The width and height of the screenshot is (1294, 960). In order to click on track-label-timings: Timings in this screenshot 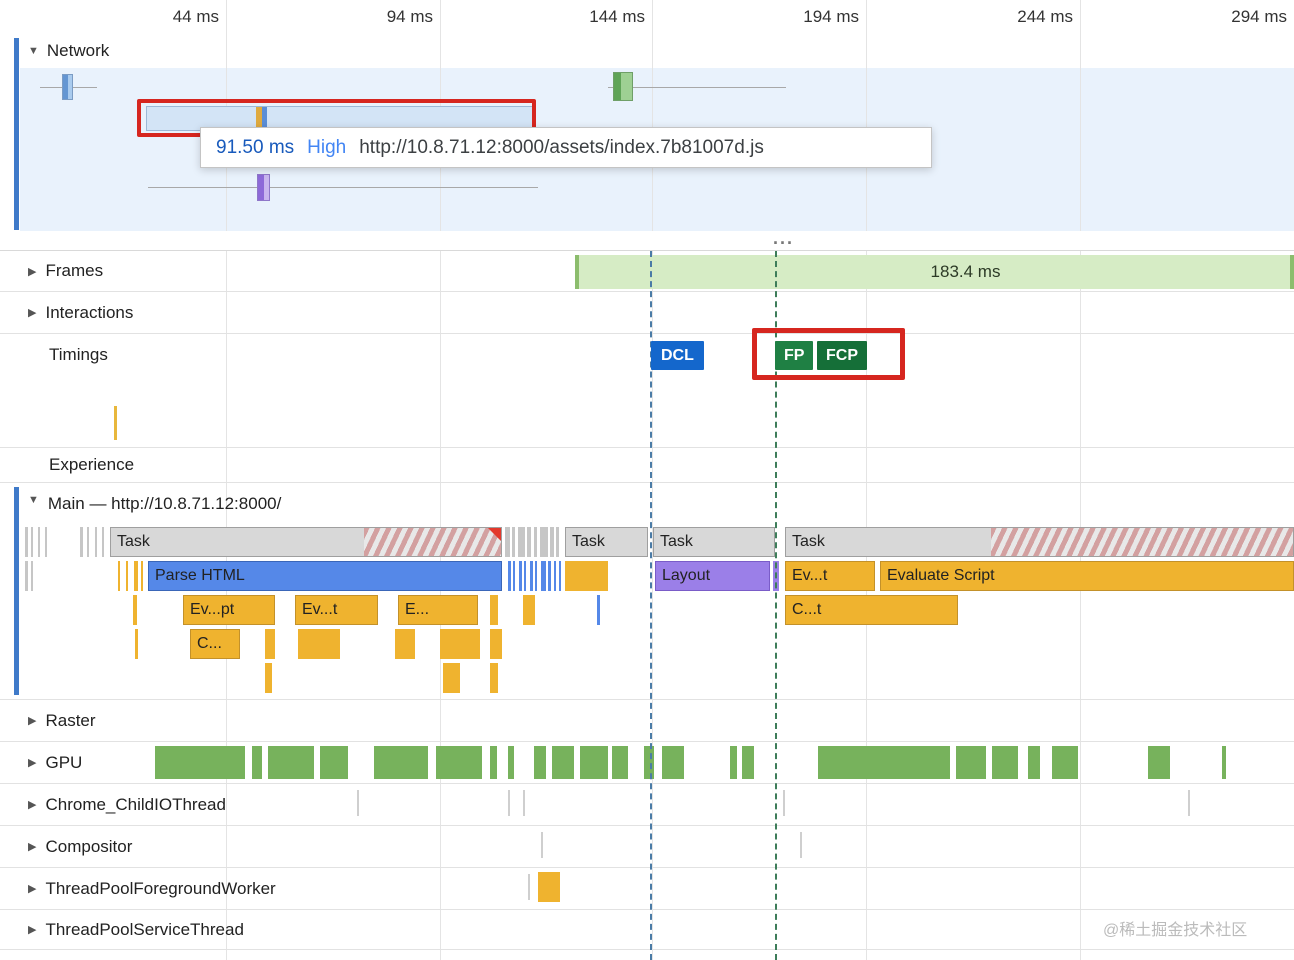, I will do `click(78, 354)`.